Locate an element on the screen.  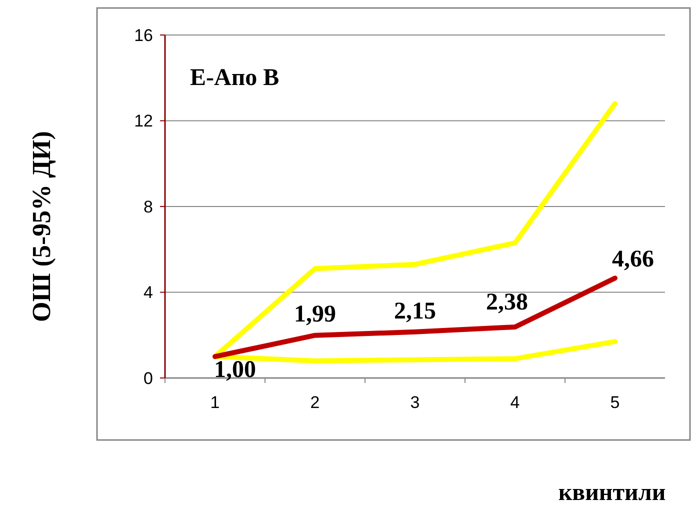
y-tick-label: 12 is located at coordinates (143, 121).